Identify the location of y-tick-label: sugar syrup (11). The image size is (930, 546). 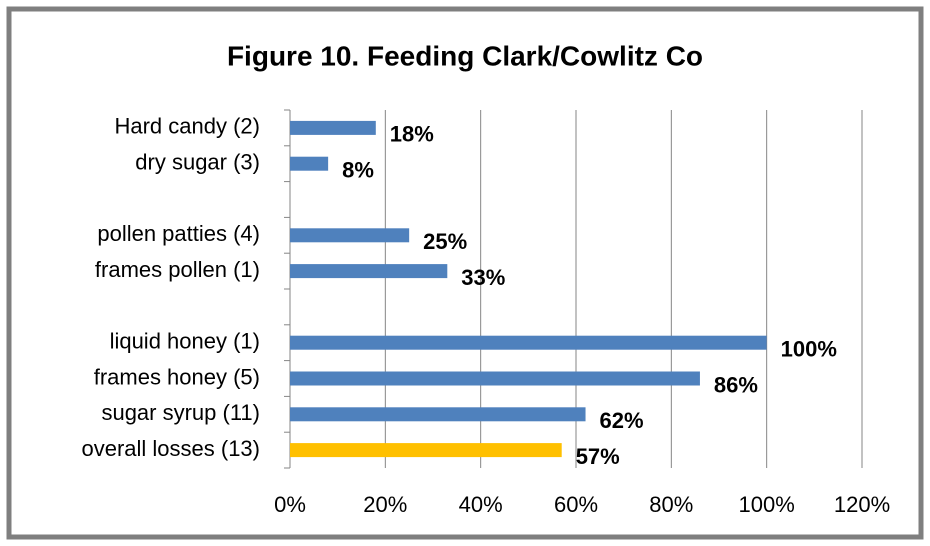
(180, 412).